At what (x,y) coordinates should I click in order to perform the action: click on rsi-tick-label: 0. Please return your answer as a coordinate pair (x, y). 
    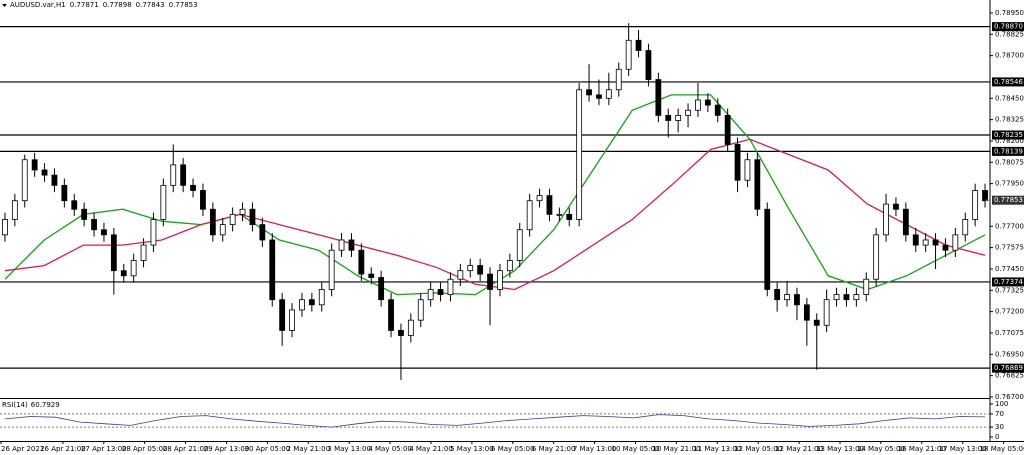
    Looking at the image, I should click on (997, 437).